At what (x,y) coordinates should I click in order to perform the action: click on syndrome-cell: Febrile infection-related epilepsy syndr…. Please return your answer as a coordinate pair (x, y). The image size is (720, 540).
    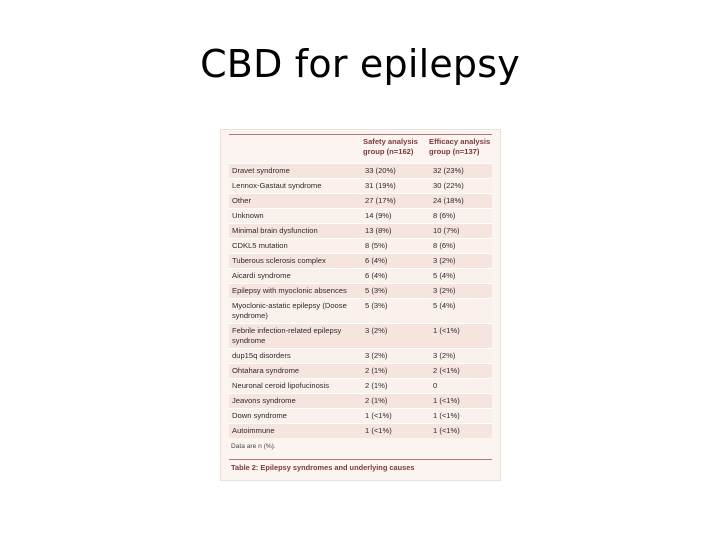
    Looking at the image, I should click on (287, 335).